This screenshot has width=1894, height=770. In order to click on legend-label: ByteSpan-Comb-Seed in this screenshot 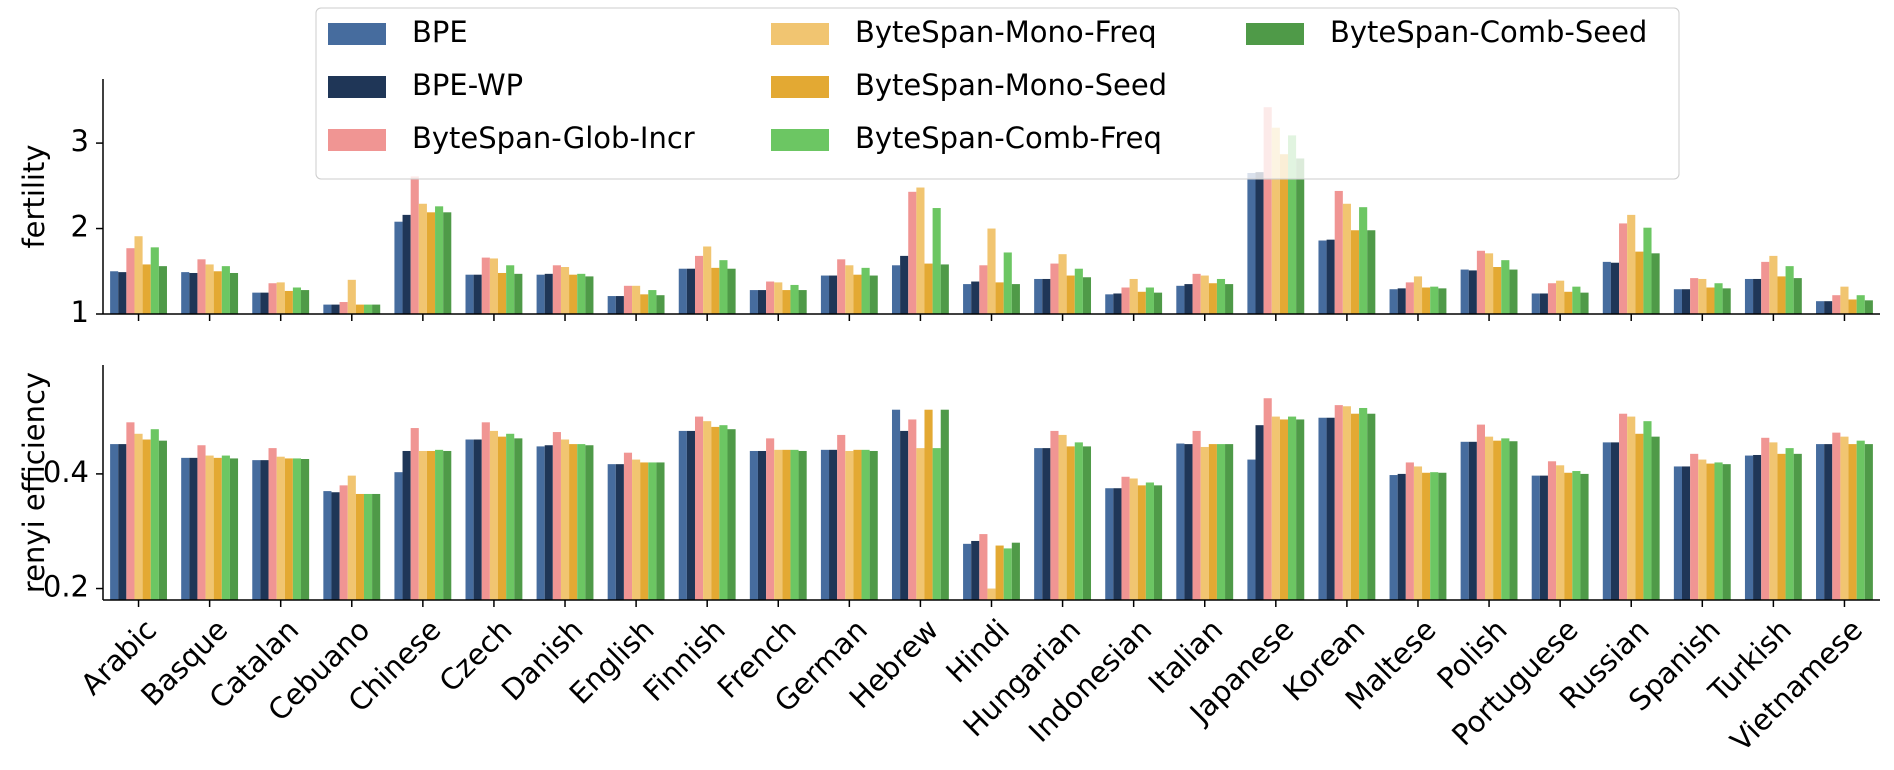, I will do `click(1488, 32)`.